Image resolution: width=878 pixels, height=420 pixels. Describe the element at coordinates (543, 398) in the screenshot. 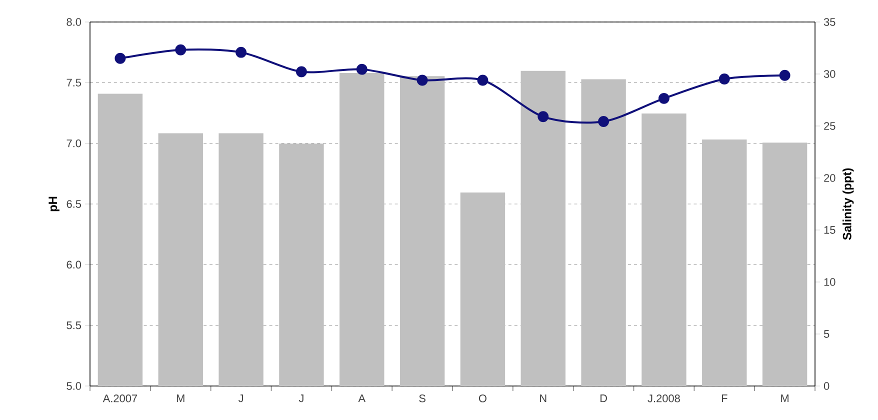

I see `x-tick-label: N` at that location.